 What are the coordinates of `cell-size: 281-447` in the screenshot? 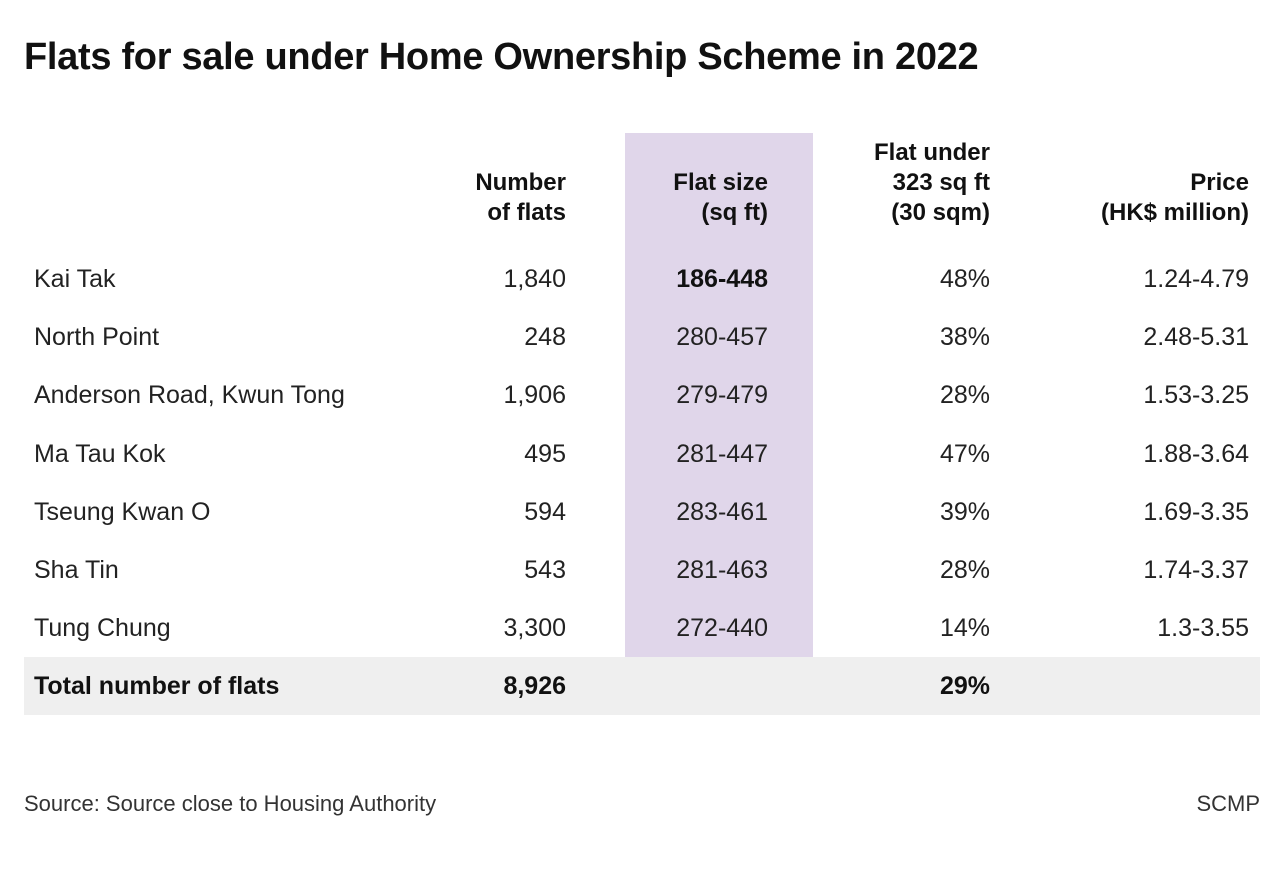 It's located at (722, 453).